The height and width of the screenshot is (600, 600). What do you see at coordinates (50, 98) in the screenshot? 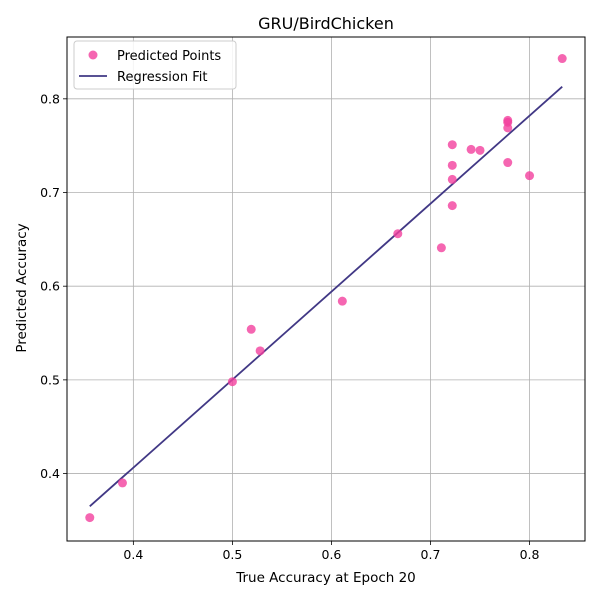
I see `y-tick-label: 0.8` at bounding box center [50, 98].